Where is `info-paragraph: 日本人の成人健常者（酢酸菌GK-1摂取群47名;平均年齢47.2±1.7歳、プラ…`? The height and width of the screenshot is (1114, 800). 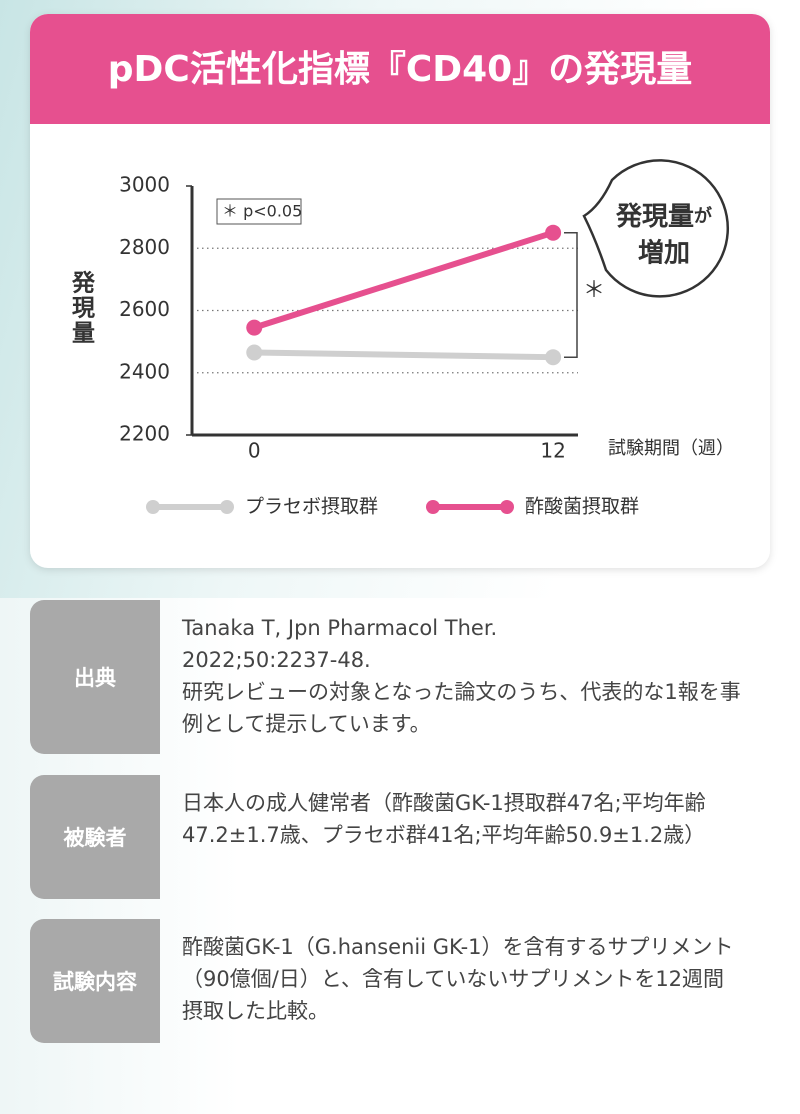
info-paragraph: 日本人の成人健常者（酢酸菌GK-1摂取群47名;平均年齢47.2±1.7歳、プラ… is located at coordinates (444, 819).